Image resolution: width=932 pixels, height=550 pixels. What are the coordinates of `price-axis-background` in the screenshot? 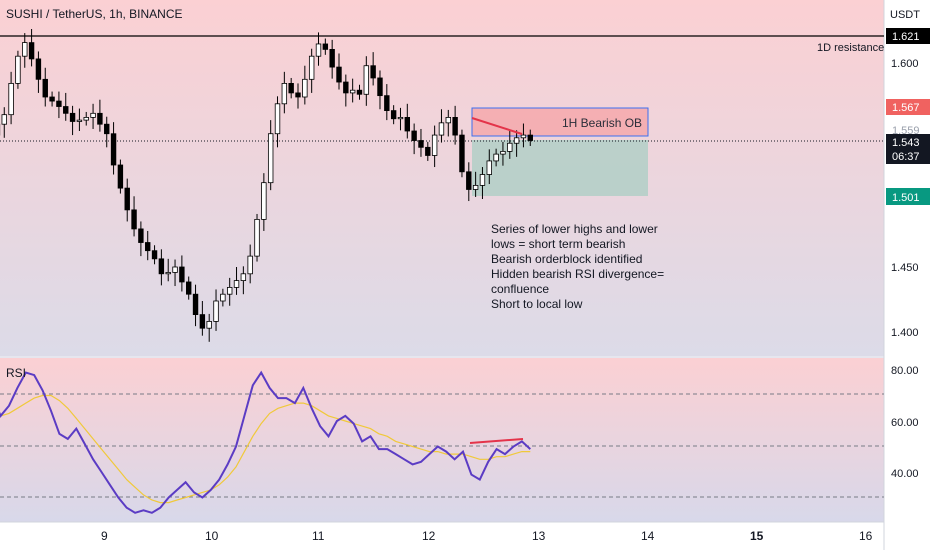 It's located at (908, 275).